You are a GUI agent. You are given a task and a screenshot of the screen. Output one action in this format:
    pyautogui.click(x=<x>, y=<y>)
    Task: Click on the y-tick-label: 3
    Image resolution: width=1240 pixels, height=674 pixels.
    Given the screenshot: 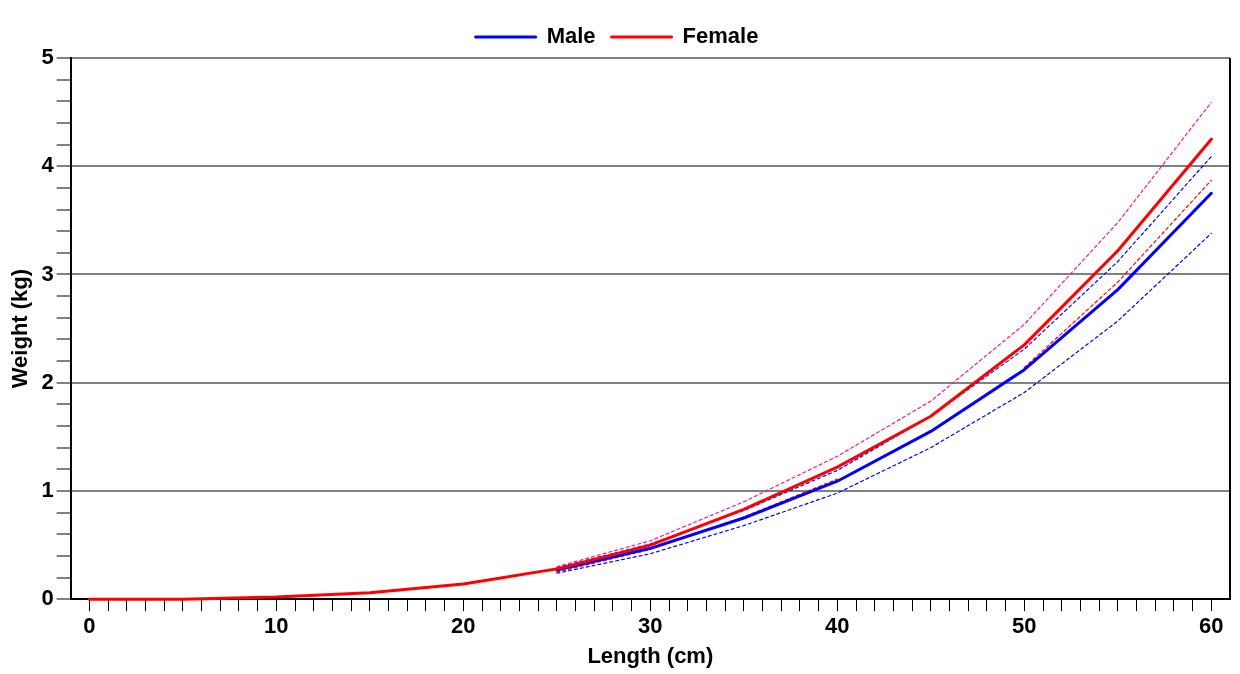 What is the action you would take?
    pyautogui.click(x=47, y=273)
    